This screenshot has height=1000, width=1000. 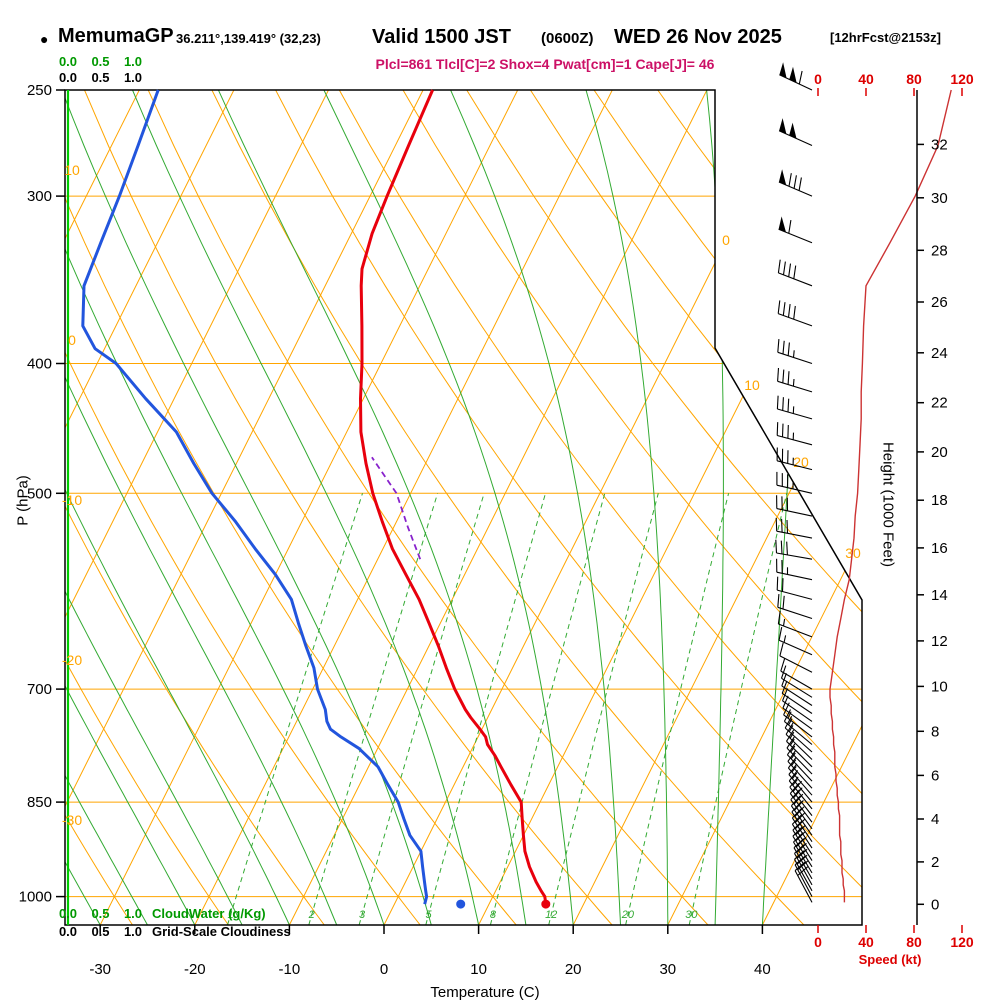 I want to click on svg-text: 1, so click(x=230, y=915).